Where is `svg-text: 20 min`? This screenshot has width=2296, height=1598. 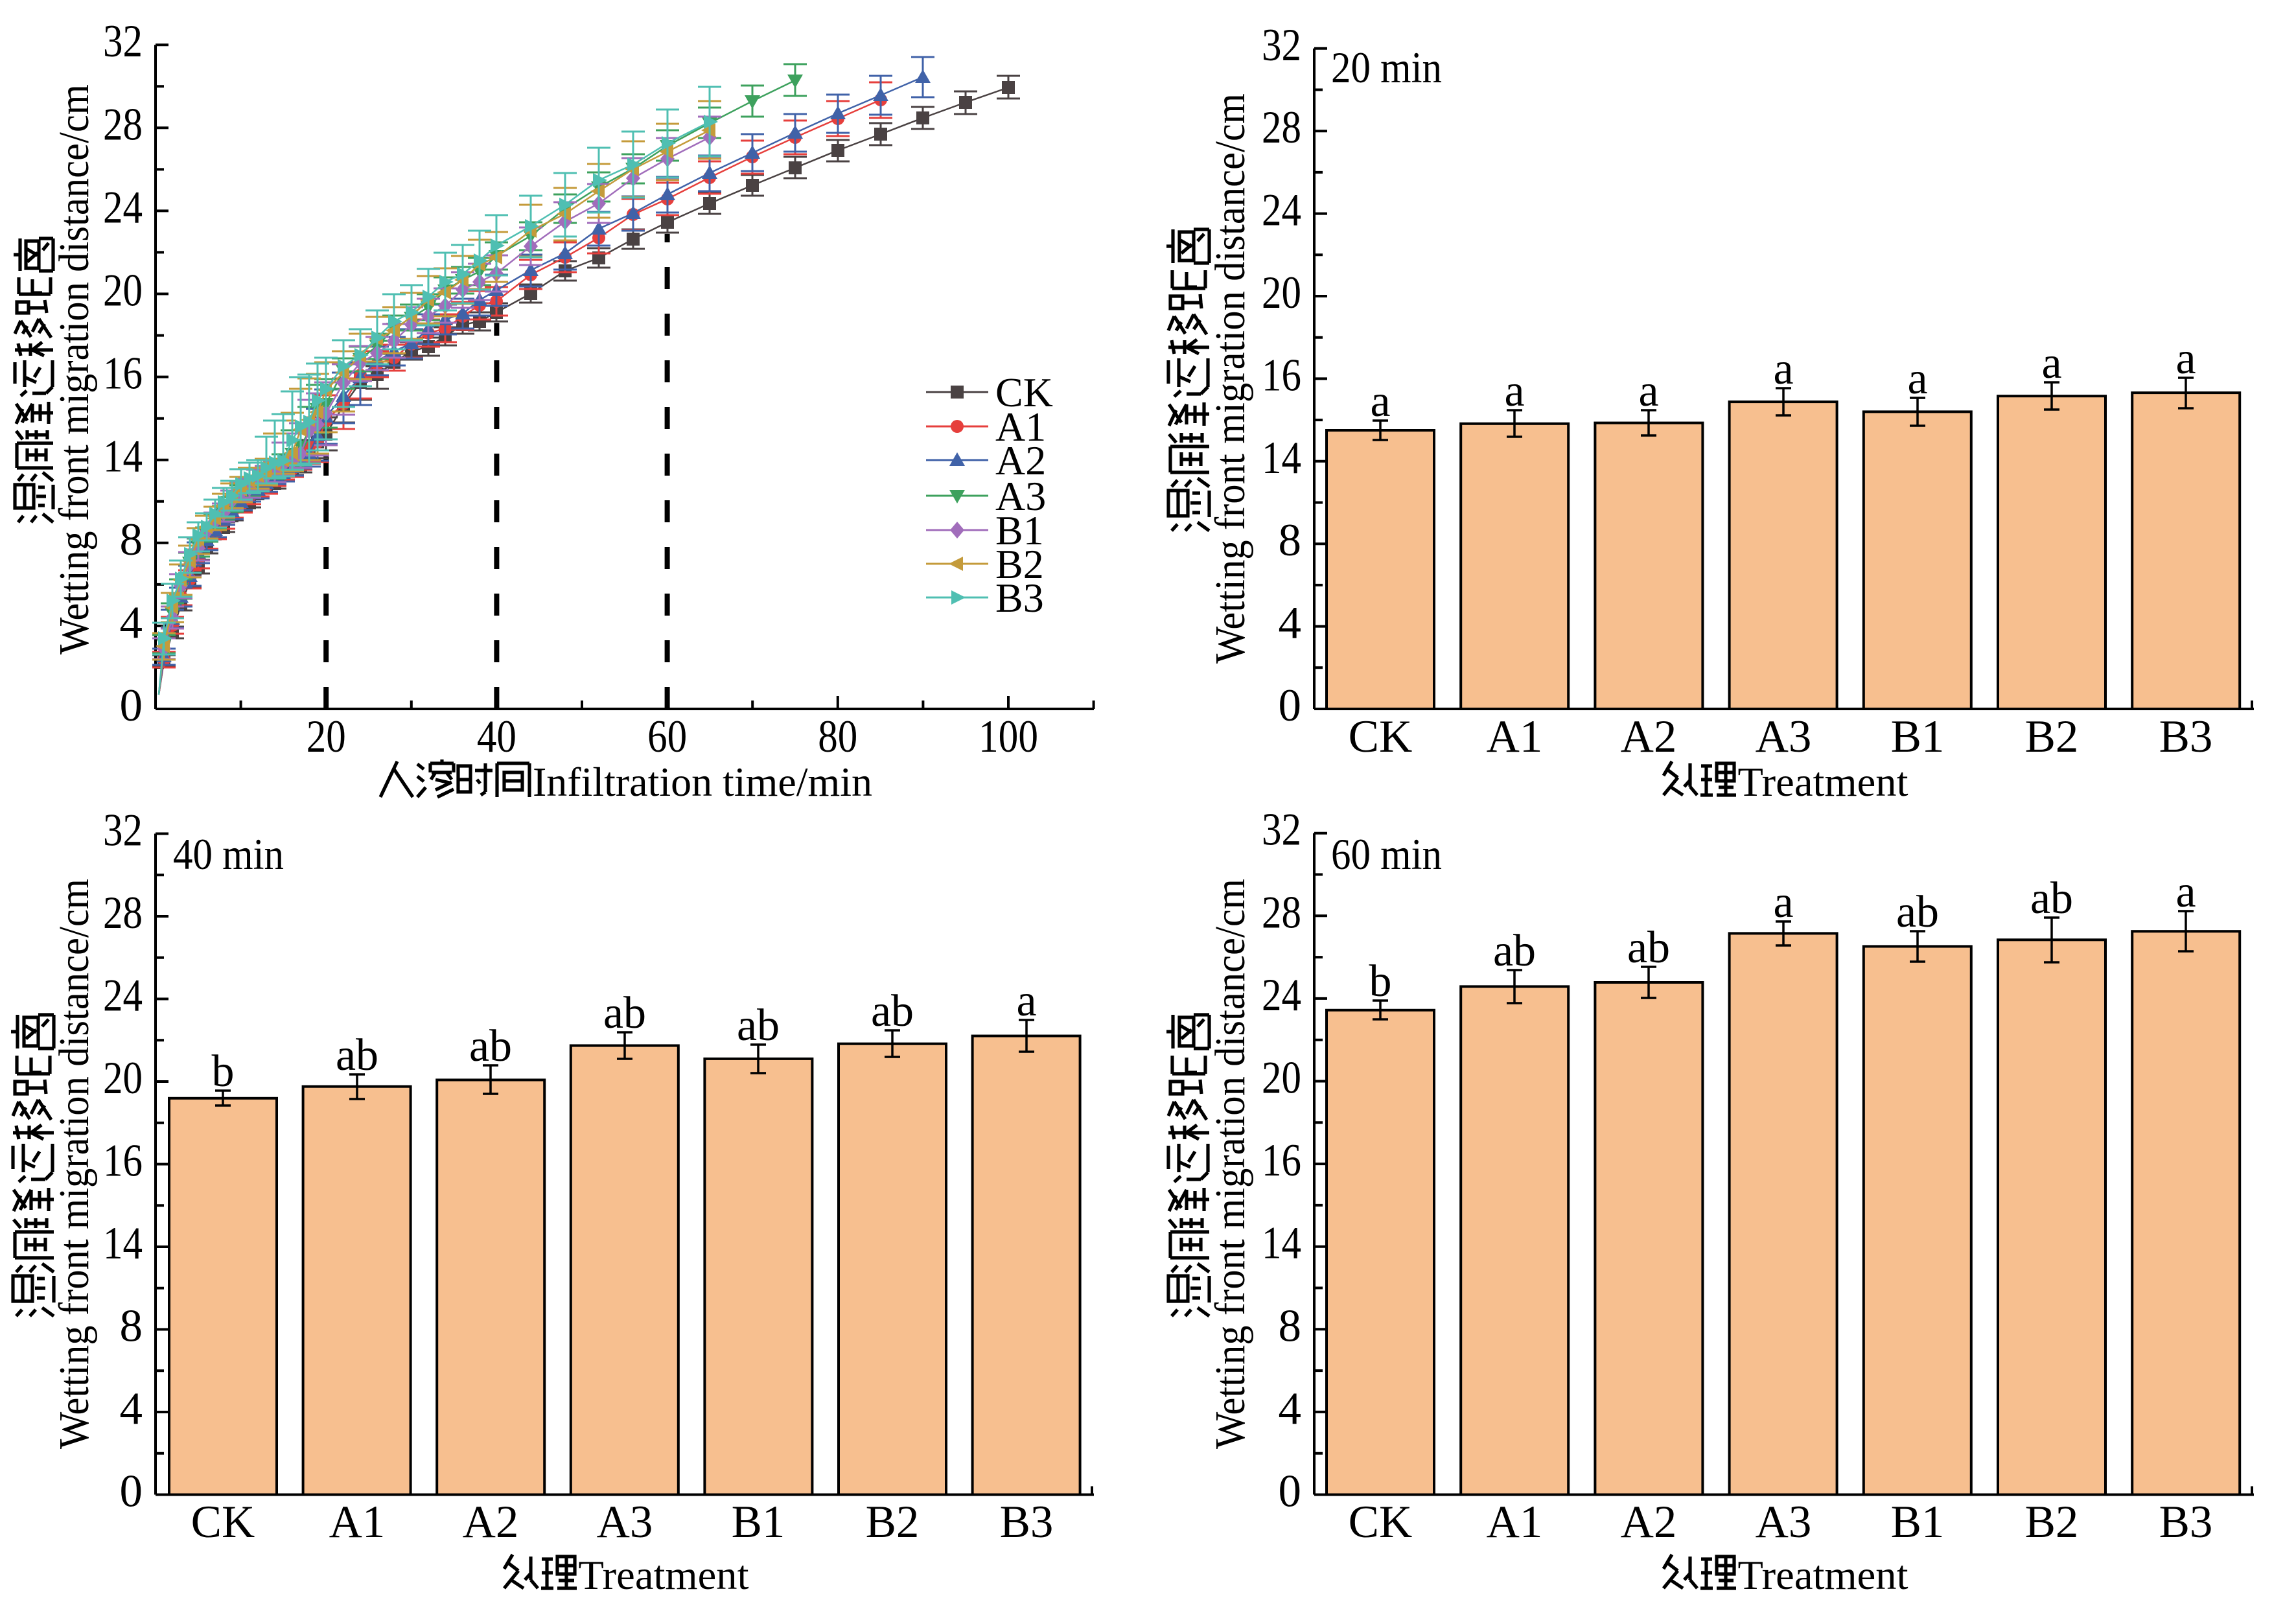
svg-text: 20 min is located at coordinates (1386, 67).